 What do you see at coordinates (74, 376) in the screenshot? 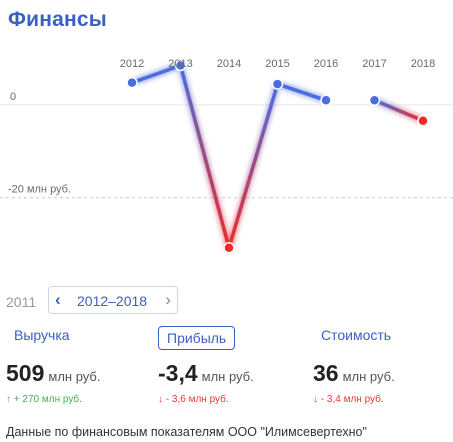
I see `revenue-unit: млн руб.` at bounding box center [74, 376].